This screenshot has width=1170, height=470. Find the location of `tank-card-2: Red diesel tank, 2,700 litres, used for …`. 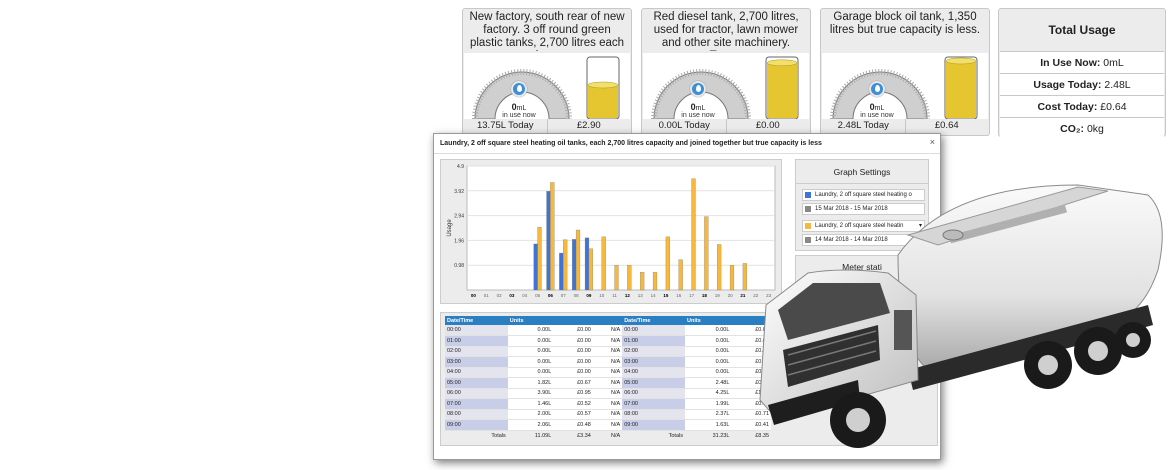

tank-card-2: Red diesel tank, 2,700 litres, used for … is located at coordinates (726, 72).